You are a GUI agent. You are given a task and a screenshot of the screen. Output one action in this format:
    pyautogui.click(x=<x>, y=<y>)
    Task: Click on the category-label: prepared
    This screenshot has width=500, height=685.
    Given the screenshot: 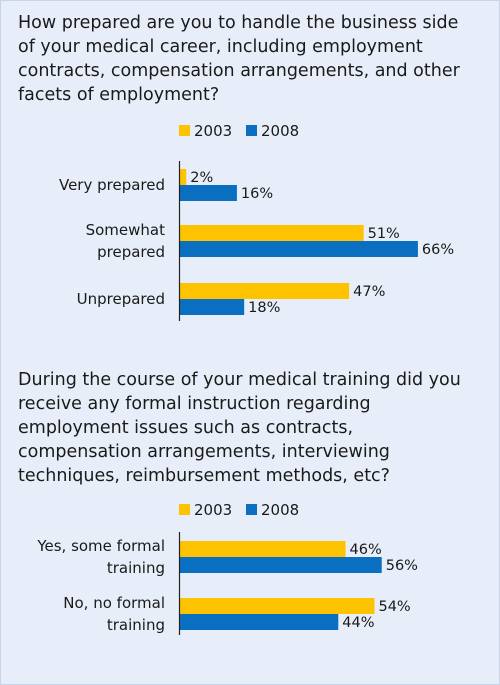 What is the action you would take?
    pyautogui.click(x=131, y=252)
    